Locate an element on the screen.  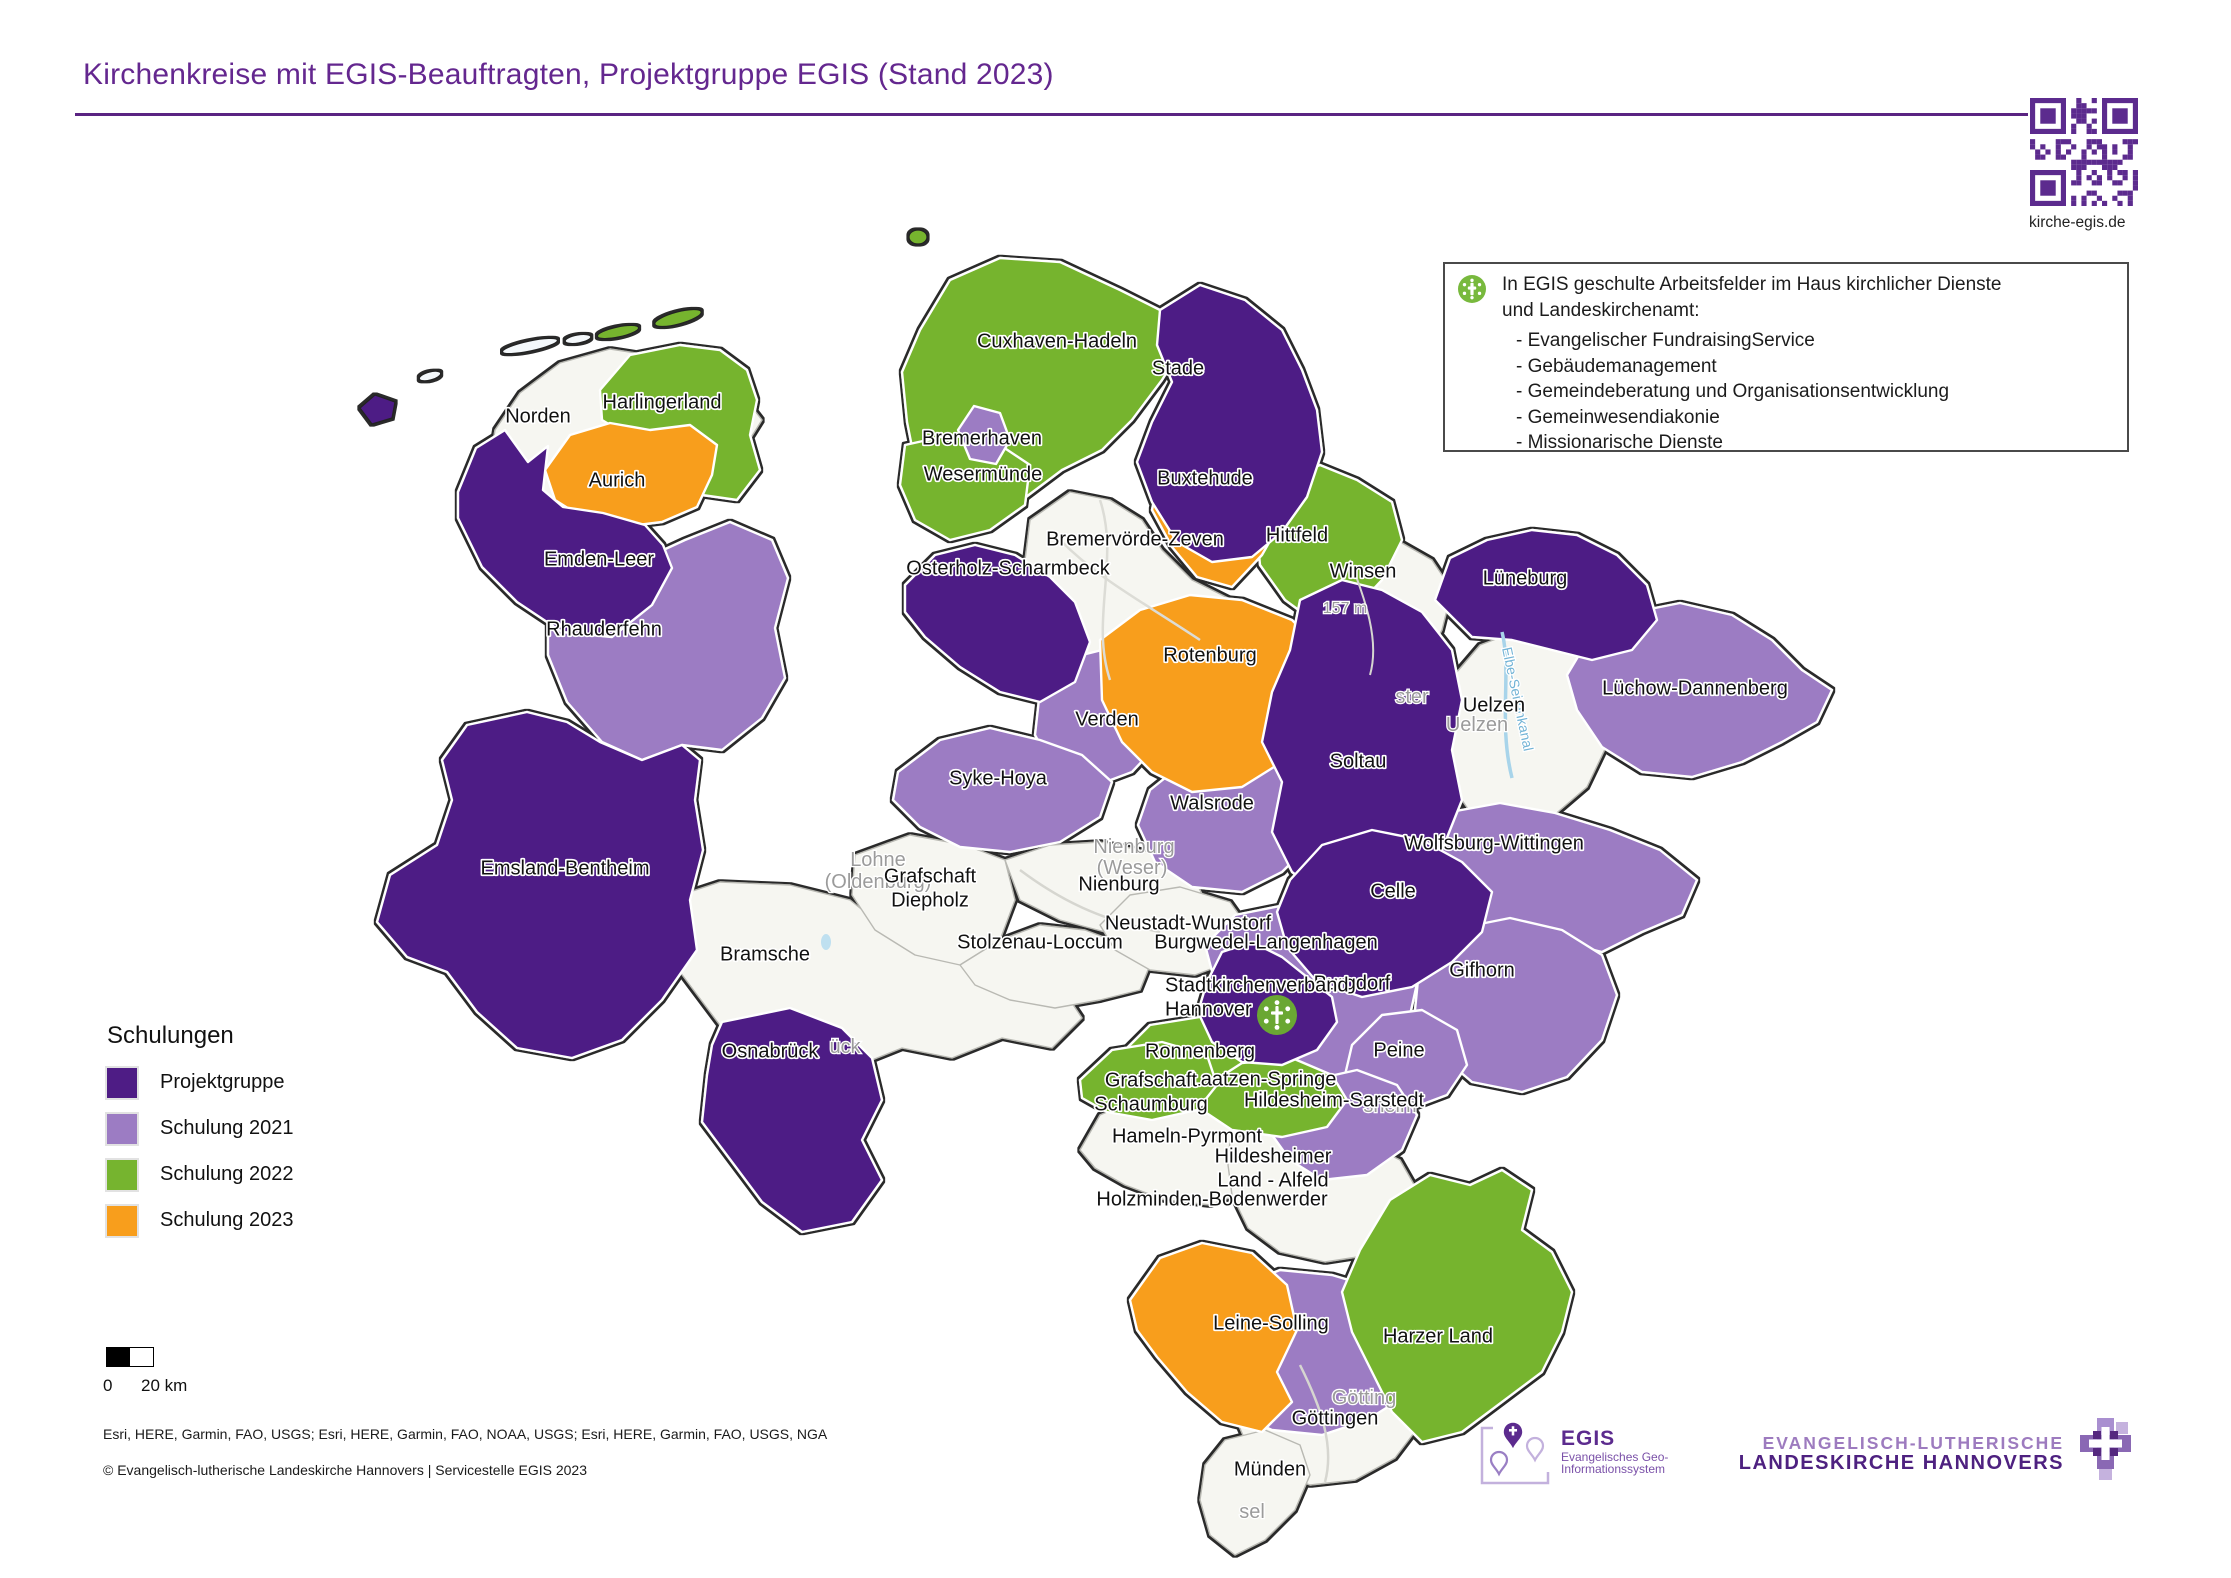
region-label-celle: Celle is located at coordinates (1393, 891).